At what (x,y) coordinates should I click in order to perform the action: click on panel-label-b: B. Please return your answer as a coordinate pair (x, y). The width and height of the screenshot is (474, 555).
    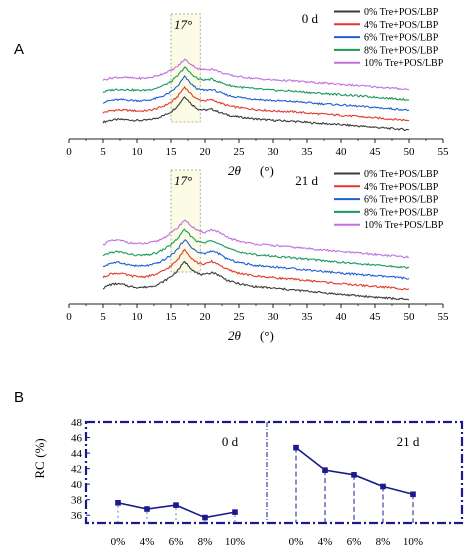
    Looking at the image, I should click on (19, 397).